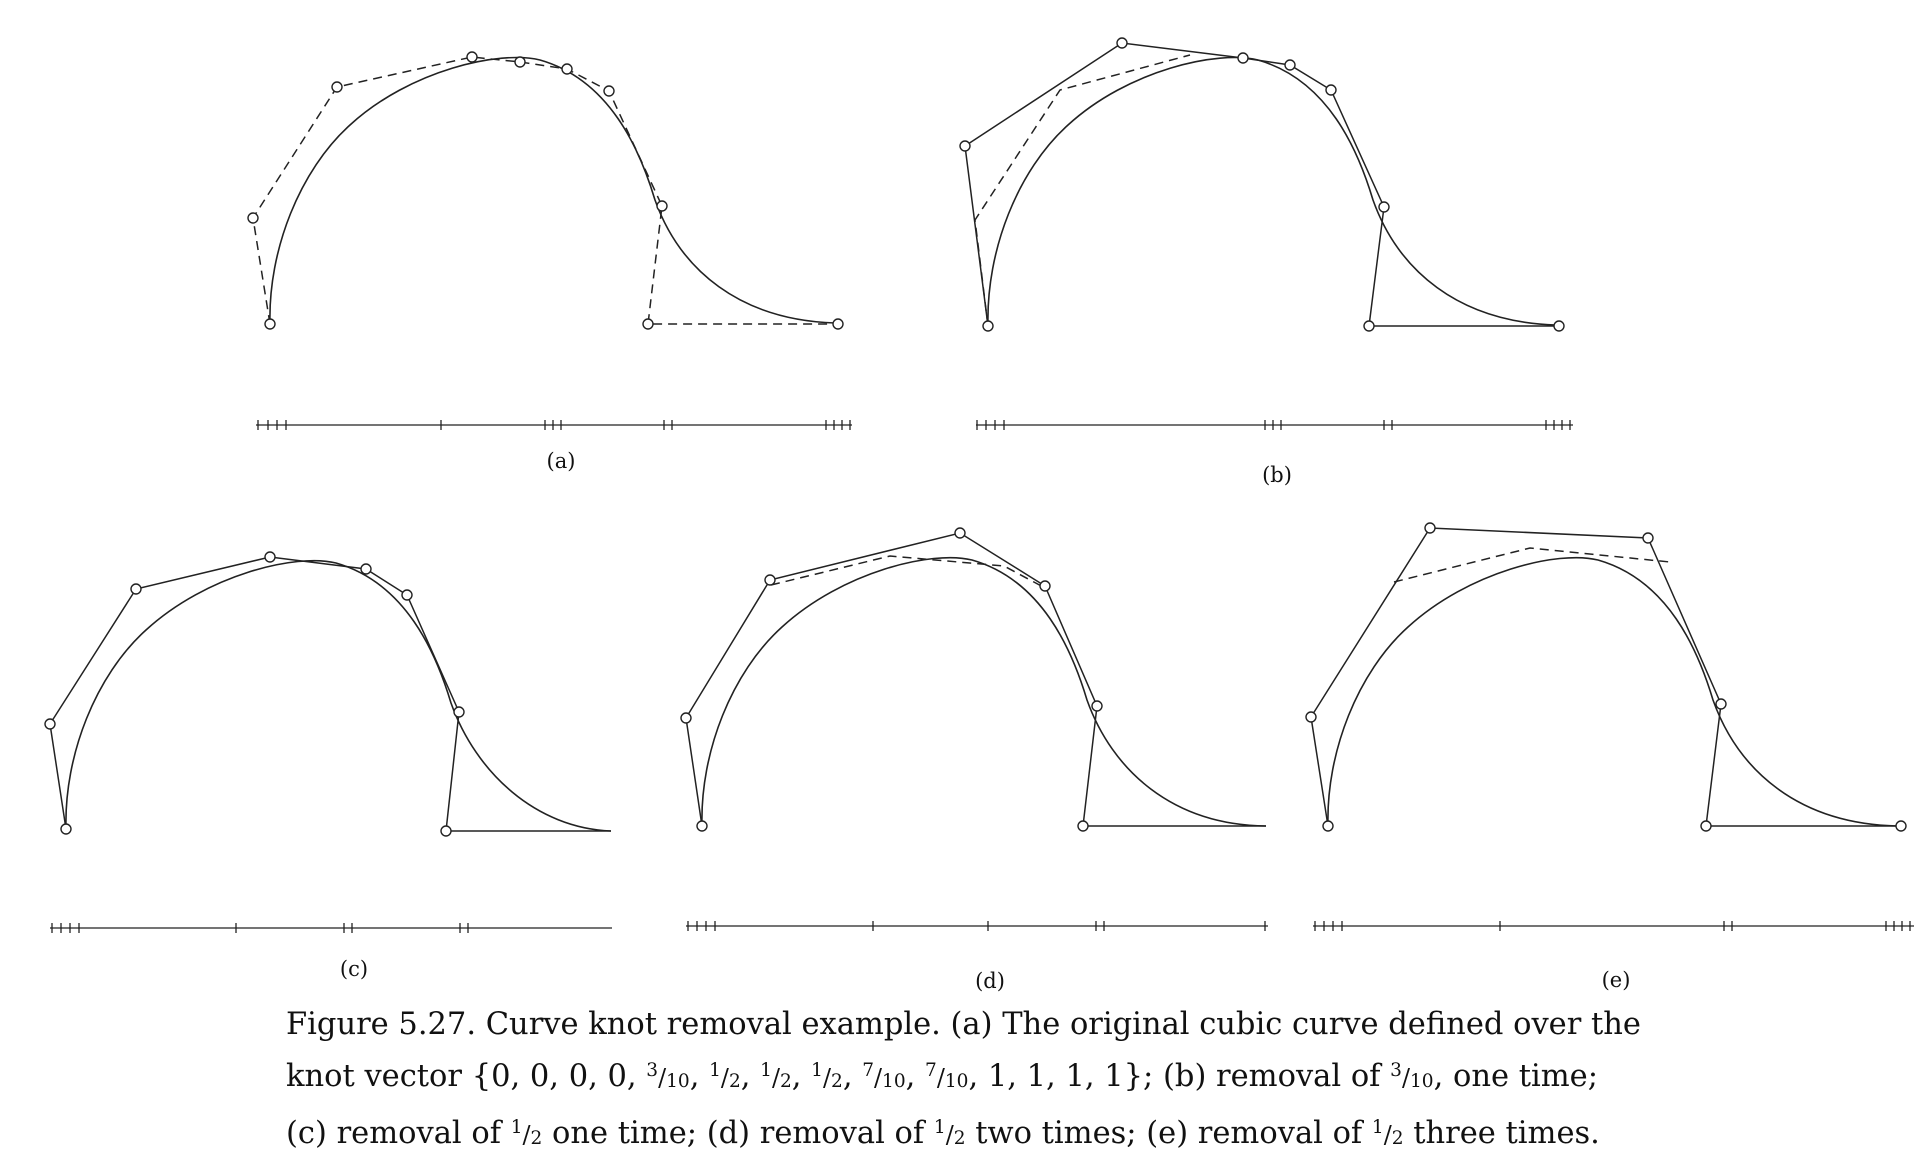 This screenshot has height=1162, width=1920. What do you see at coordinates (381, 1024) in the screenshot?
I see `caption-figure-number: Figure 5.27.` at bounding box center [381, 1024].